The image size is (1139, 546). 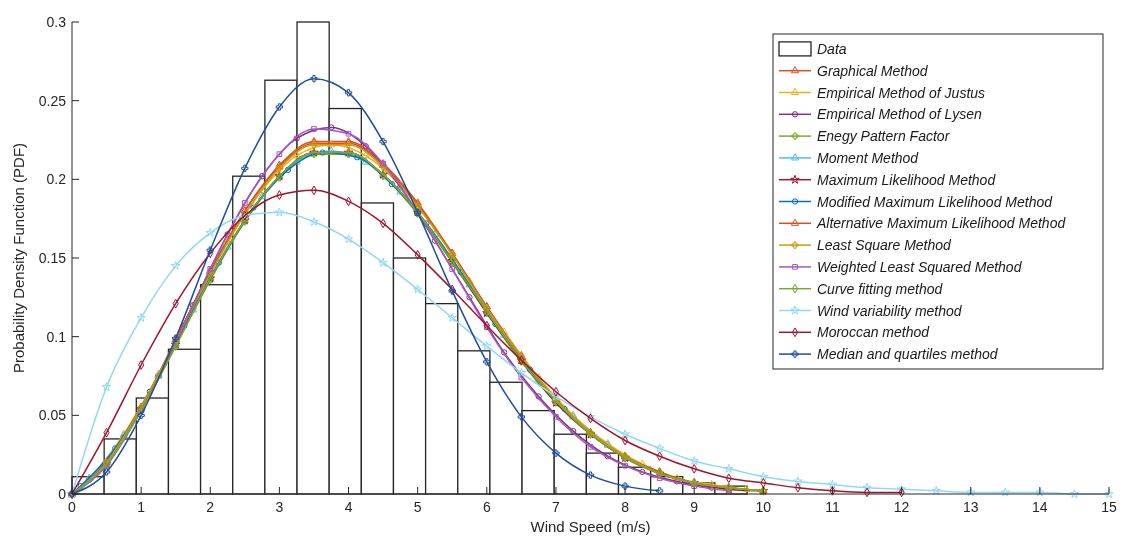 I want to click on legend-label: Empirical Method of Justus, so click(x=901, y=92).